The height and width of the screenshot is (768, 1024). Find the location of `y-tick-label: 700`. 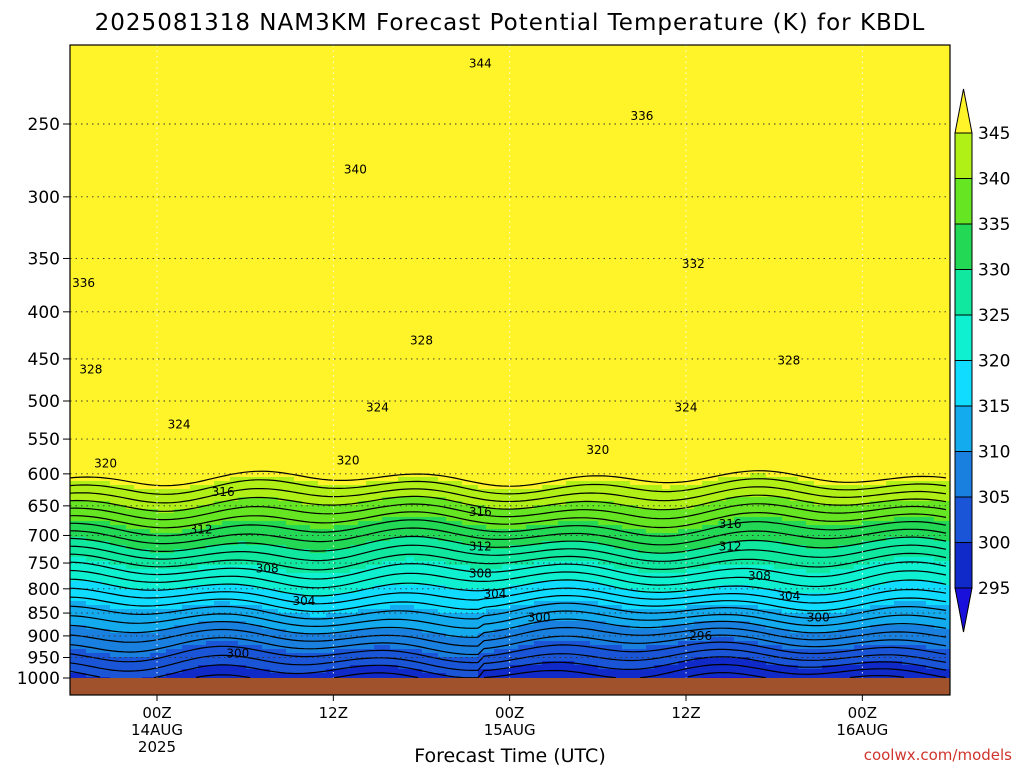

y-tick-label: 700 is located at coordinates (44, 536).